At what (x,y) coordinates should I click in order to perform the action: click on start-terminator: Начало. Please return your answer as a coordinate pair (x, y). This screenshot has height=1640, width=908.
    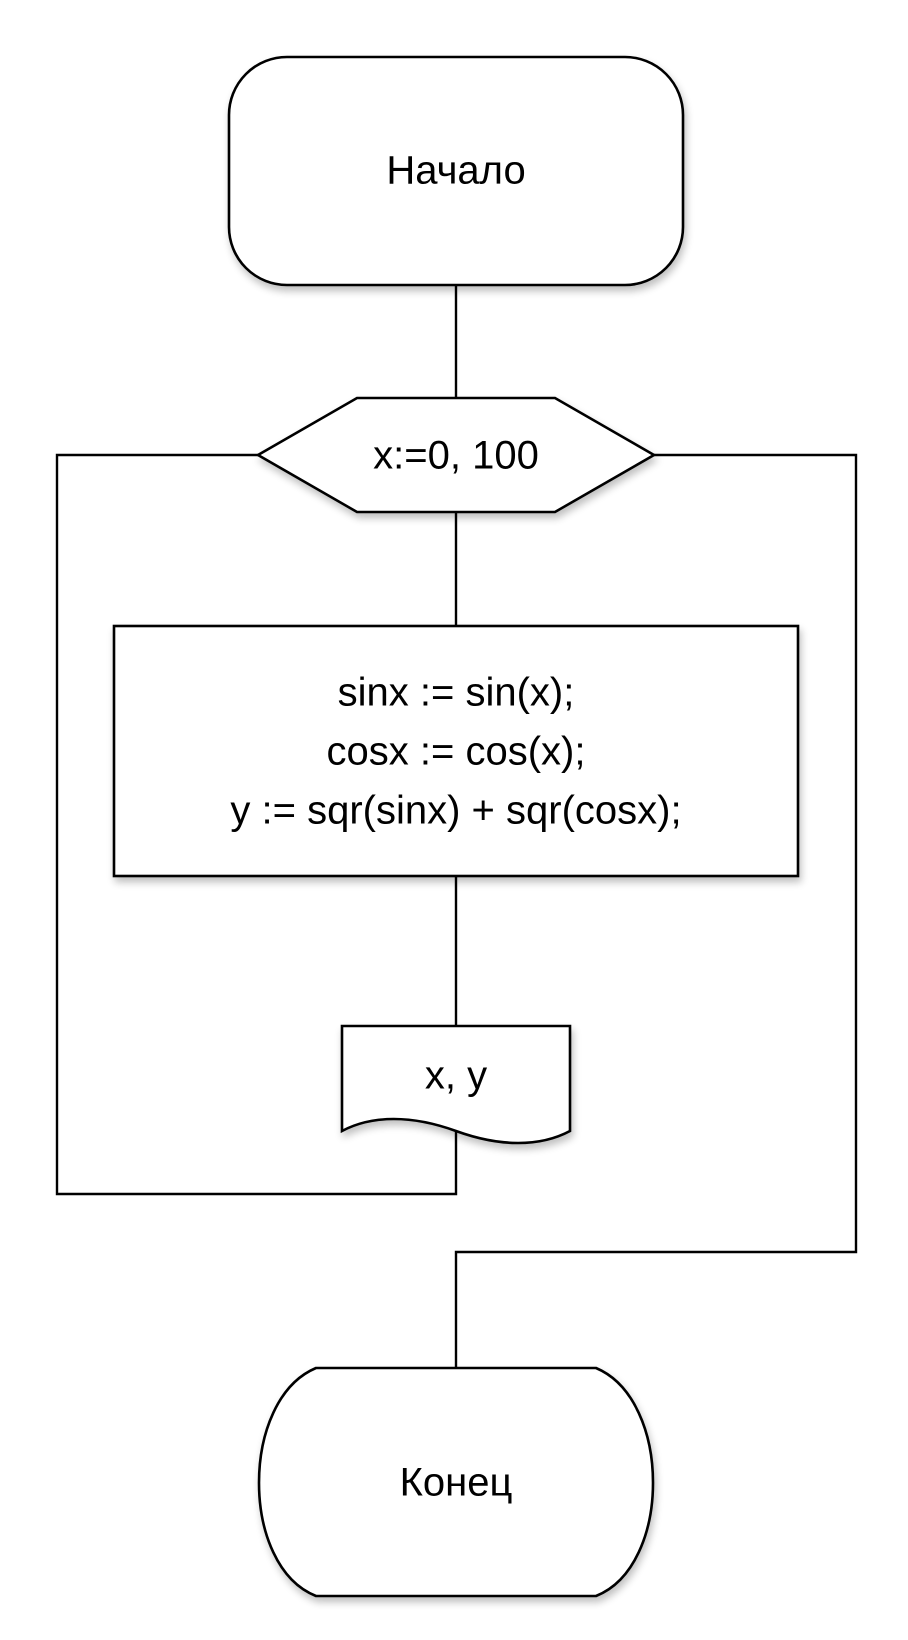
    Looking at the image, I should click on (456, 171).